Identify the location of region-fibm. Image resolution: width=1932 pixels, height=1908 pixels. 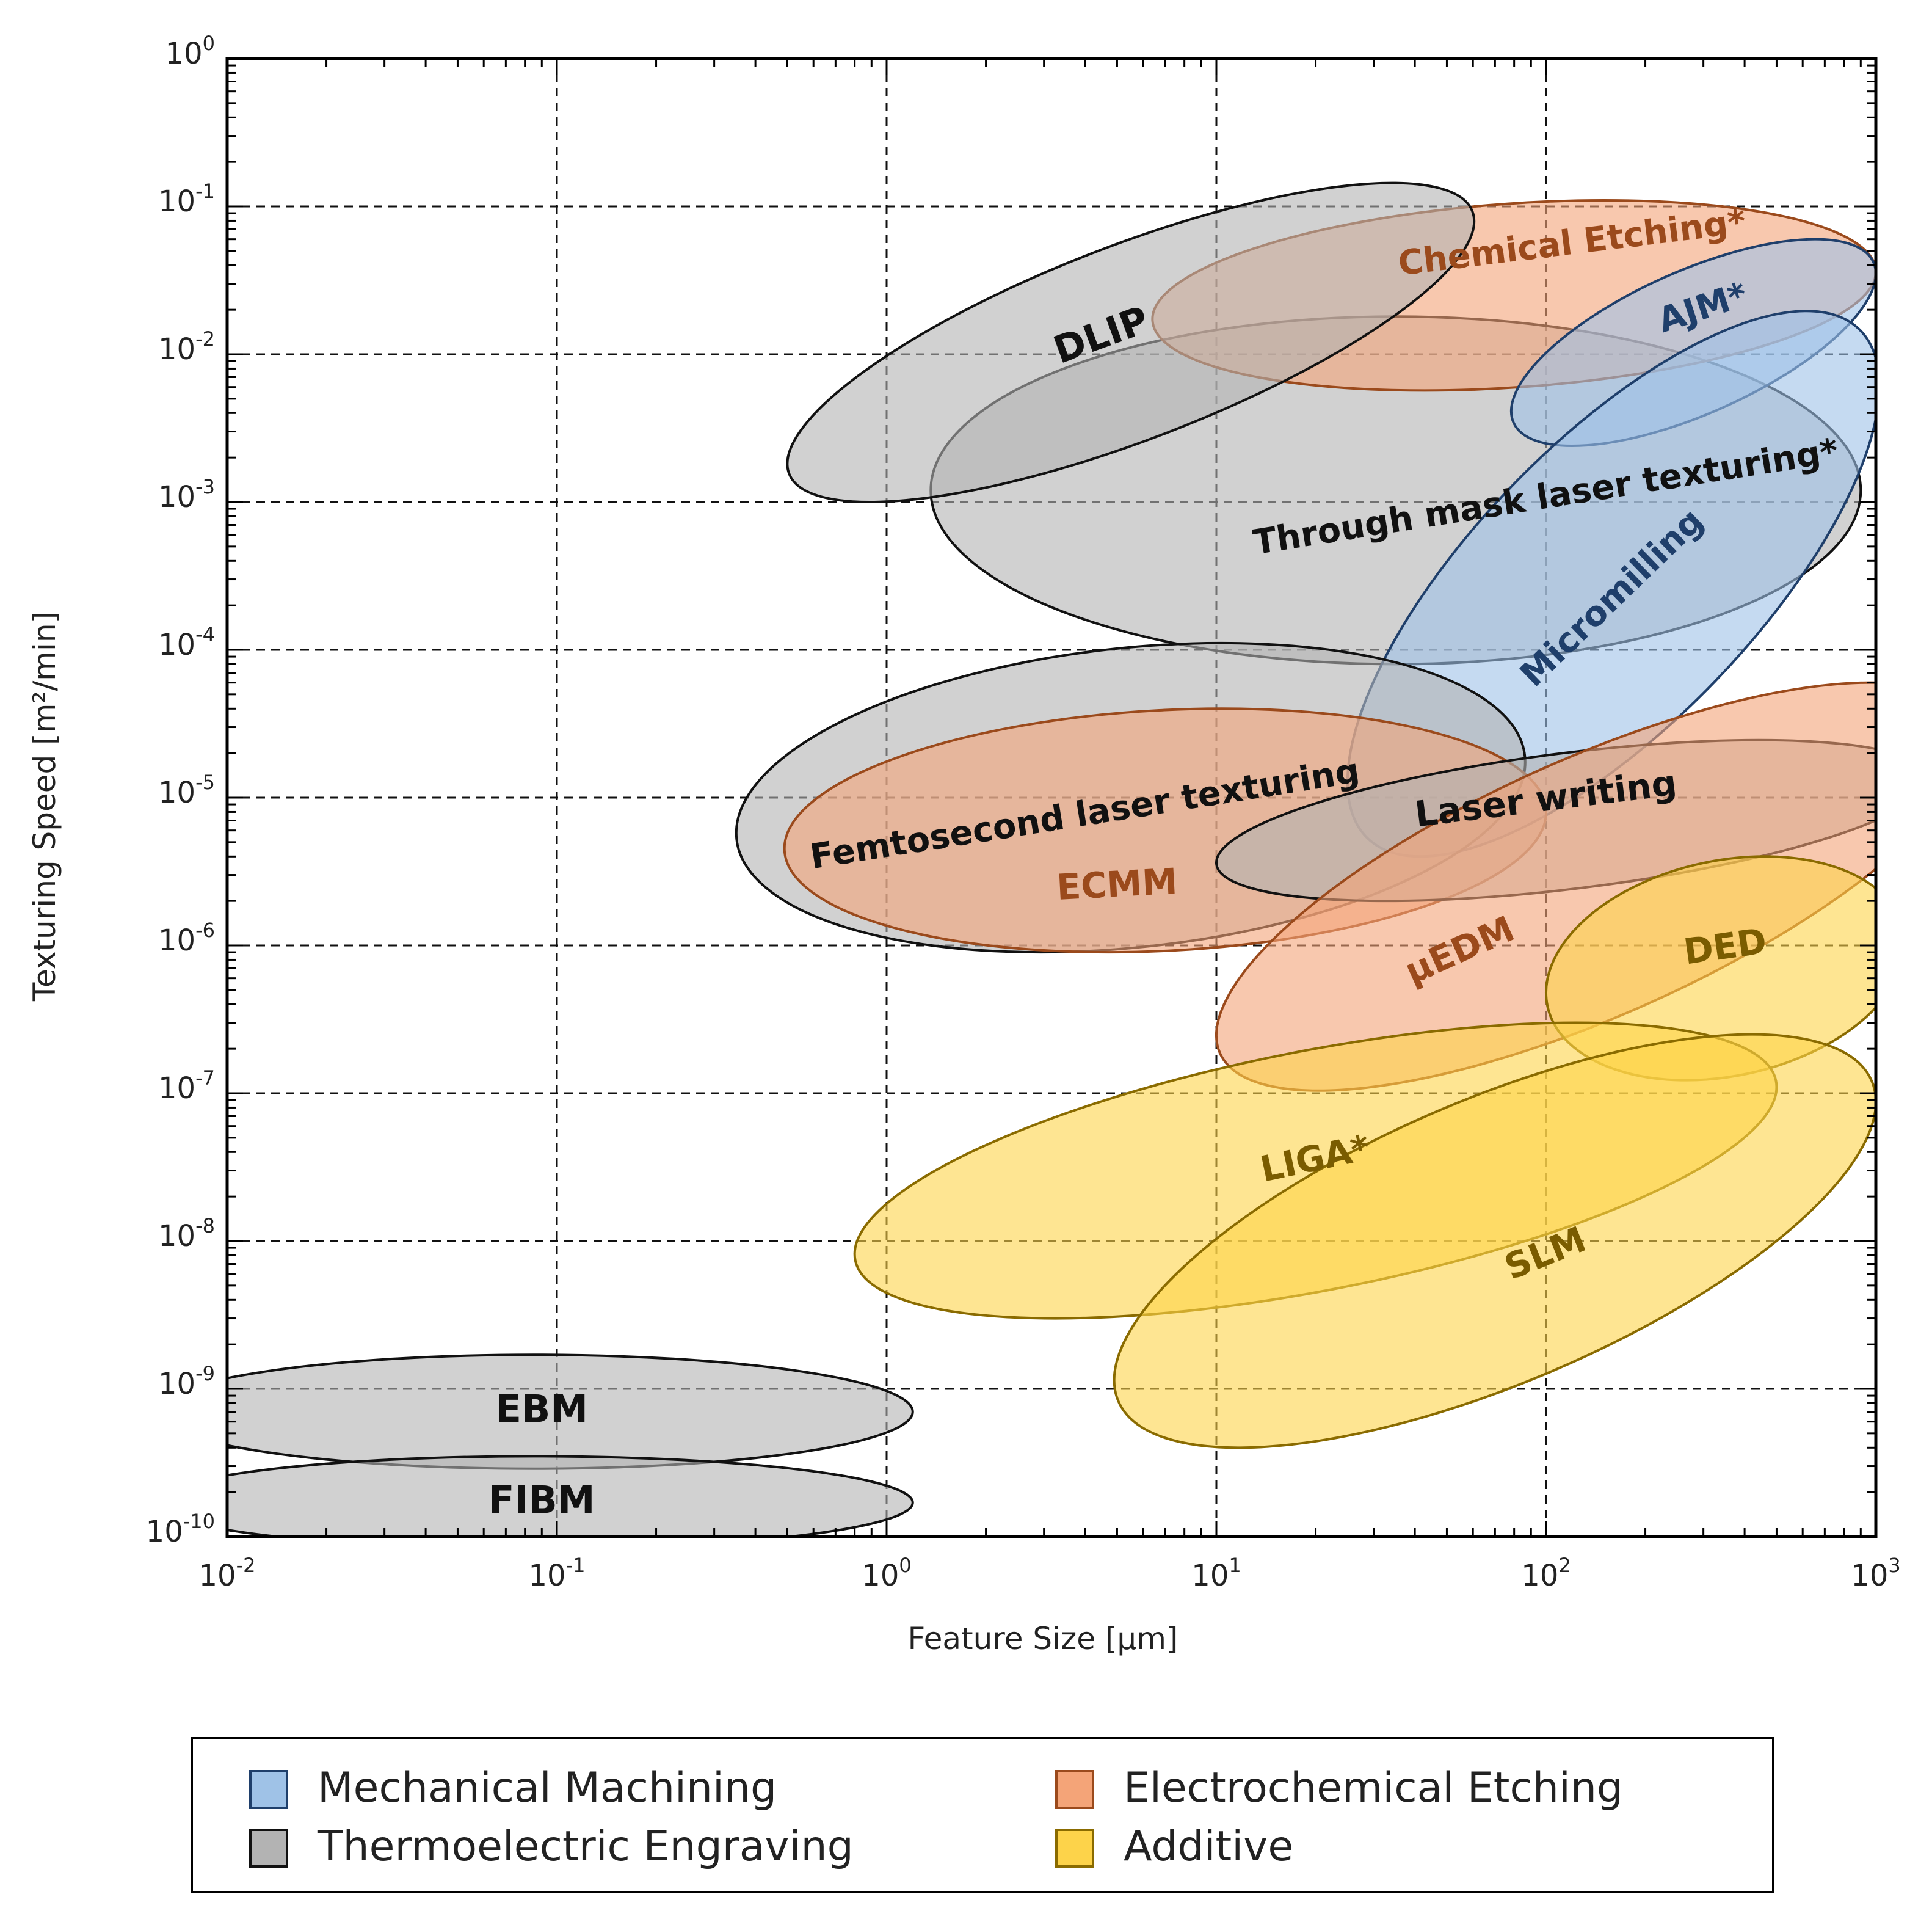
(570, 1496).